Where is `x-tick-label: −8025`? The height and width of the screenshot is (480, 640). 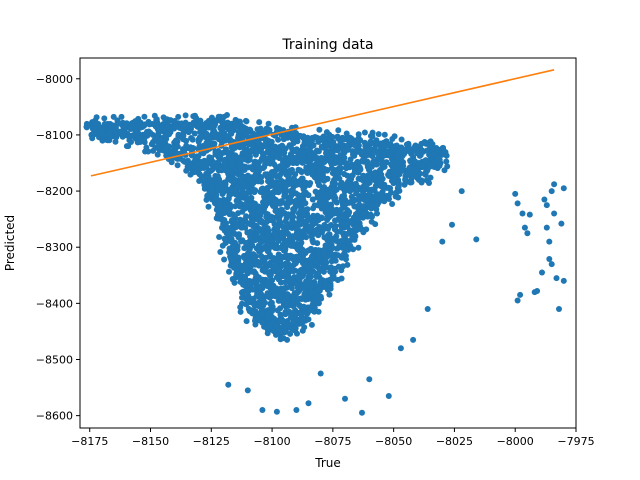
x-tick-label: −8025 is located at coordinates (454, 441).